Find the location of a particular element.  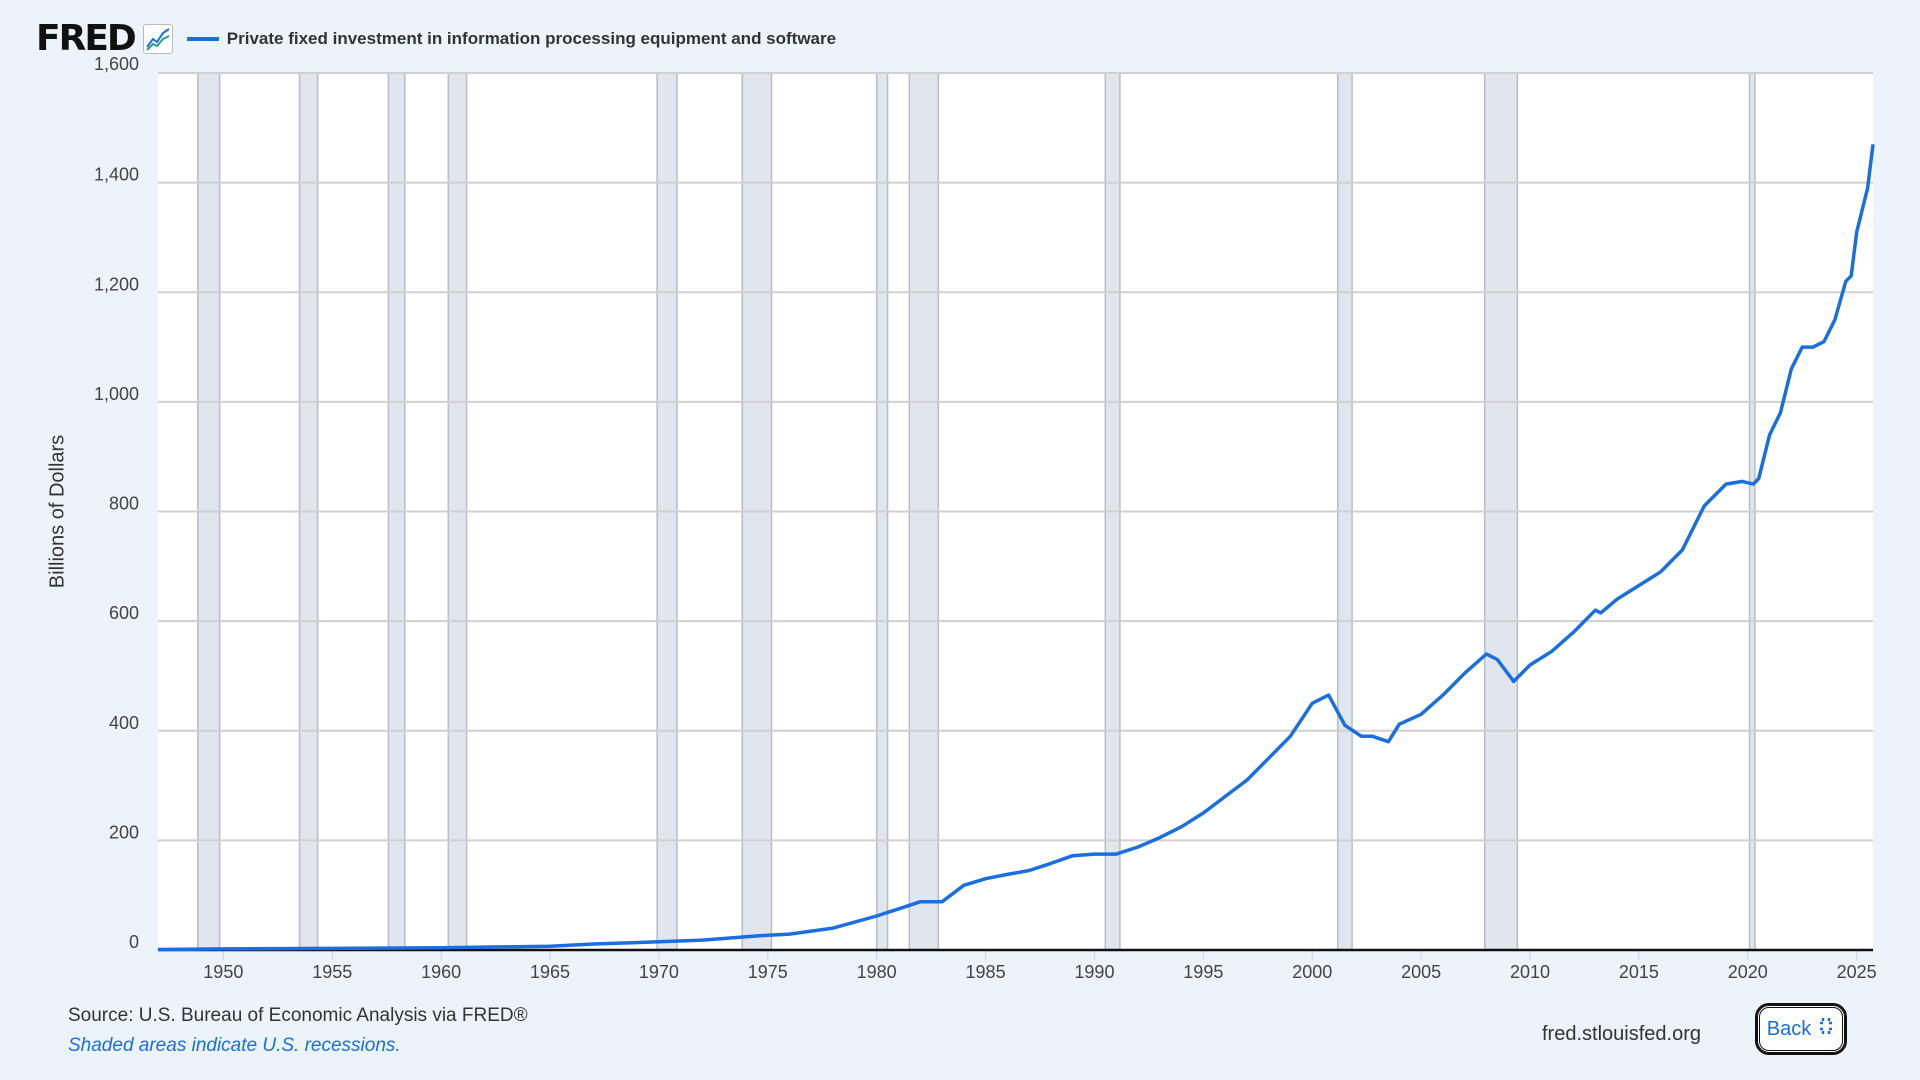

x-tick-label: 1970 is located at coordinates (659, 972).